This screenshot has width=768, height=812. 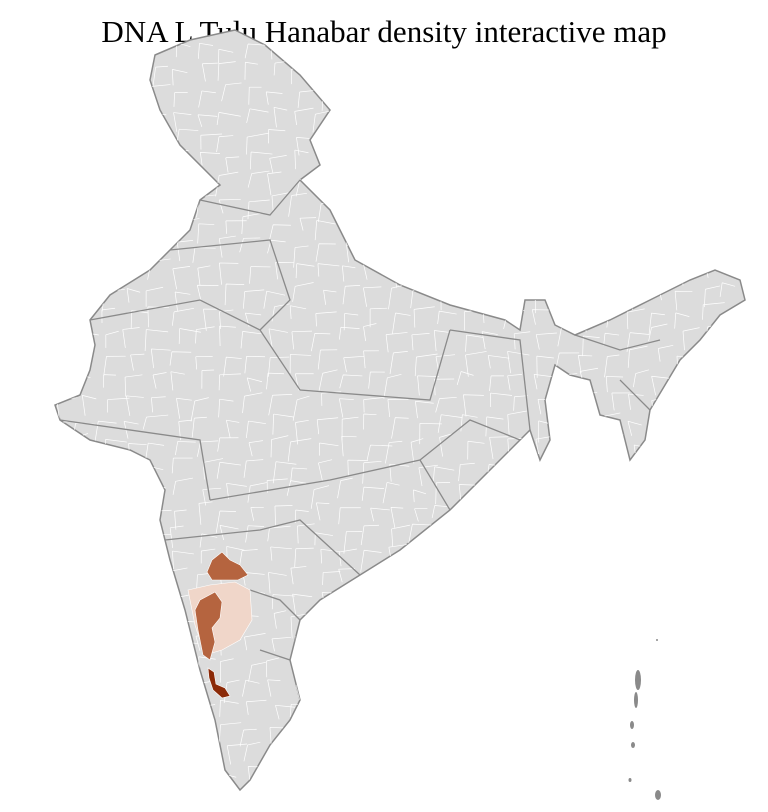 I want to click on region-high-density, so click(x=219, y=683).